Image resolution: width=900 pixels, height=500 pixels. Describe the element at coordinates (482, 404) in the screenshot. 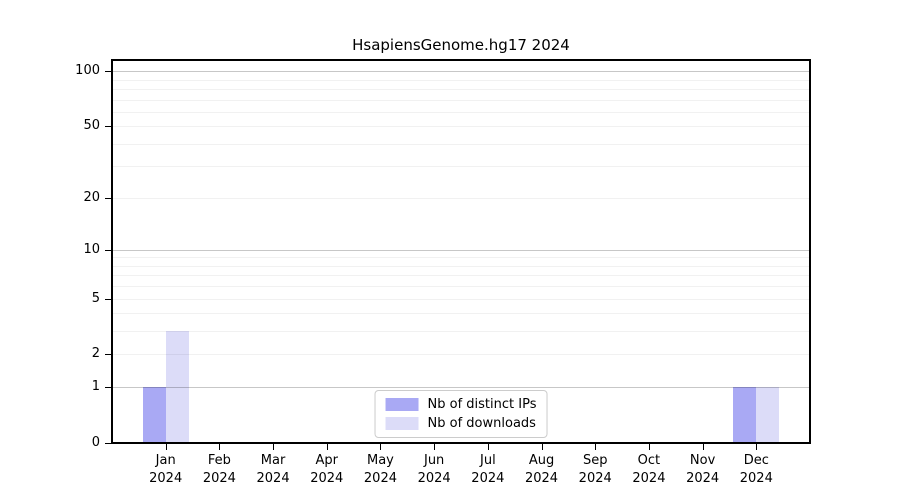

I see `legend-label-distinct-ips: Nb of distinct IPs` at that location.